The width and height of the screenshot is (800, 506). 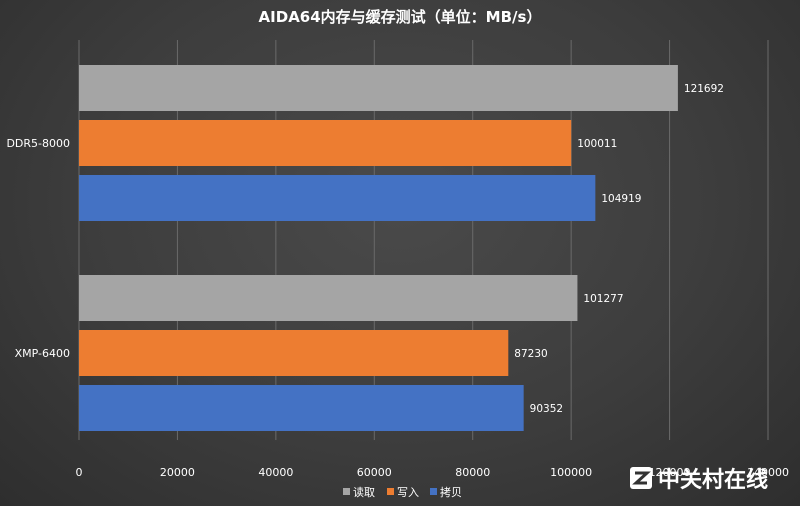 I want to click on x-axis-ticks: 0 20000 40000 60000 80000 100000 120000 140000, so click(x=433, y=472).